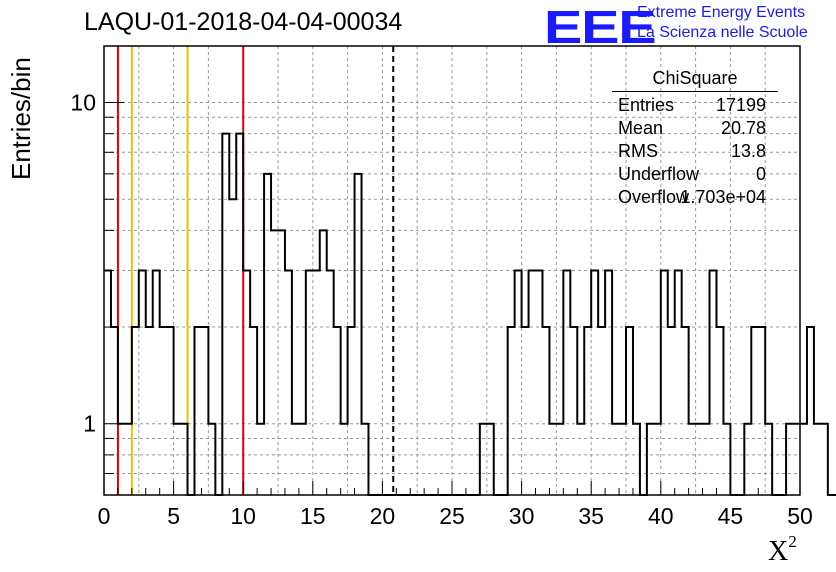 Image resolution: width=836 pixels, height=572 pixels. I want to click on stats-value: 20.78, so click(743, 128).